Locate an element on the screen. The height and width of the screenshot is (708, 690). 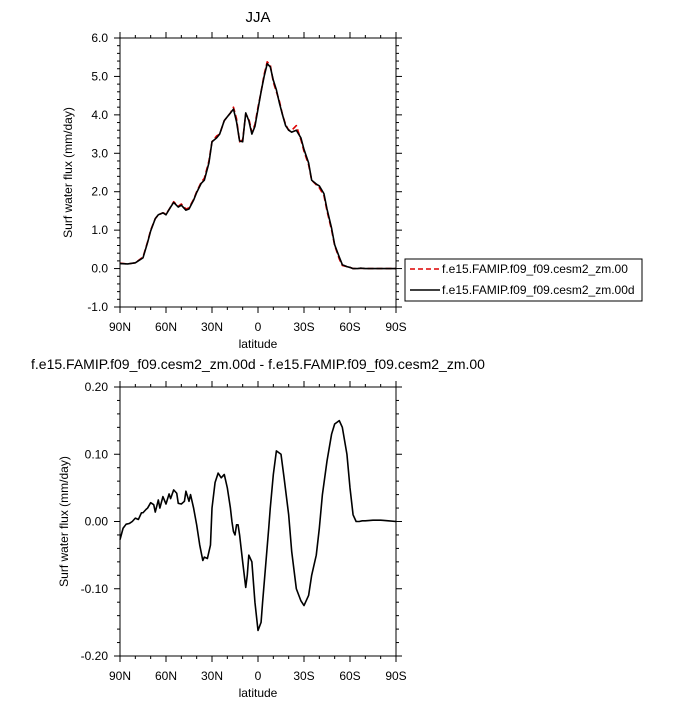
legend-entry-1: f.e15.FAMIP.f09_f09.cesm2_zm.00d is located at coordinates (538, 290).